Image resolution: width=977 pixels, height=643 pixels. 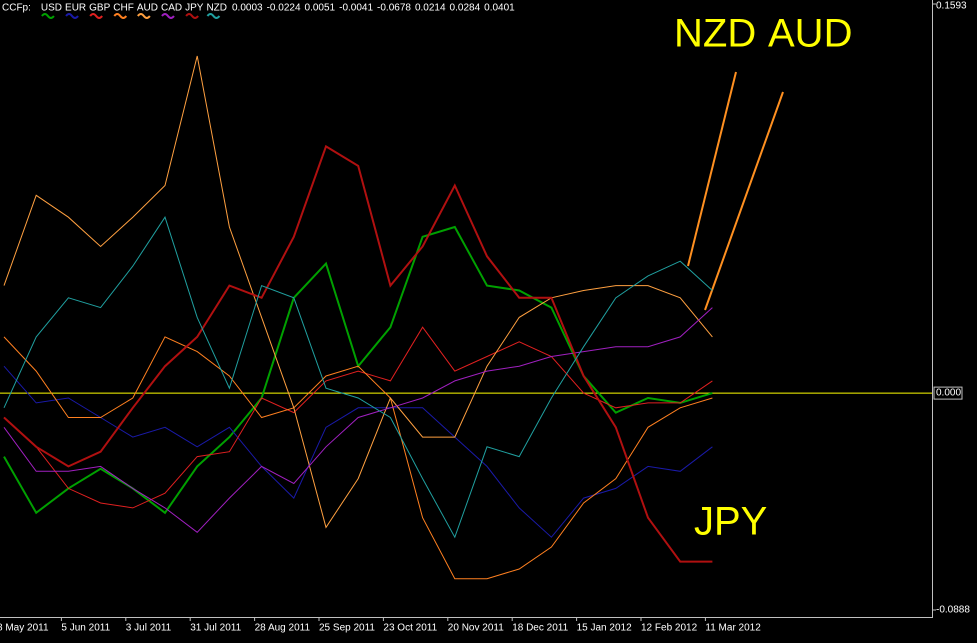 What do you see at coordinates (410, 628) in the screenshot?
I see `x-tick-label: 23 Oct 2011` at bounding box center [410, 628].